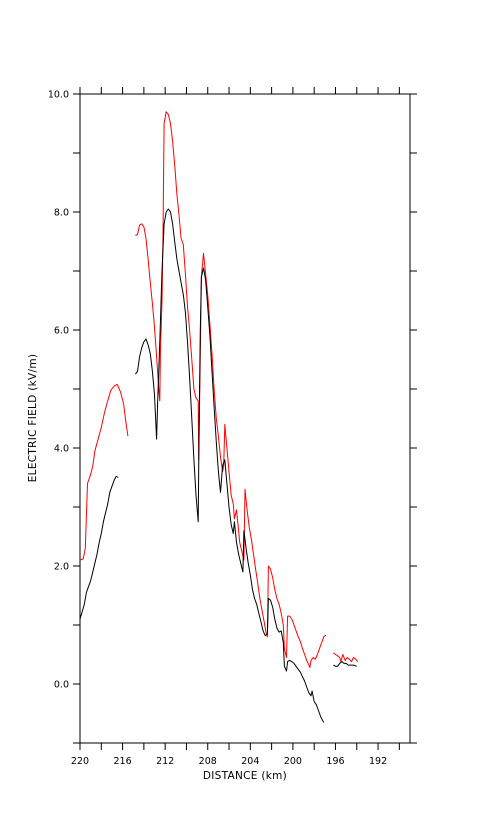 Image resolution: width=477 pixels, height=836 pixels. I want to click on x-tick-label: 196, so click(335, 761).